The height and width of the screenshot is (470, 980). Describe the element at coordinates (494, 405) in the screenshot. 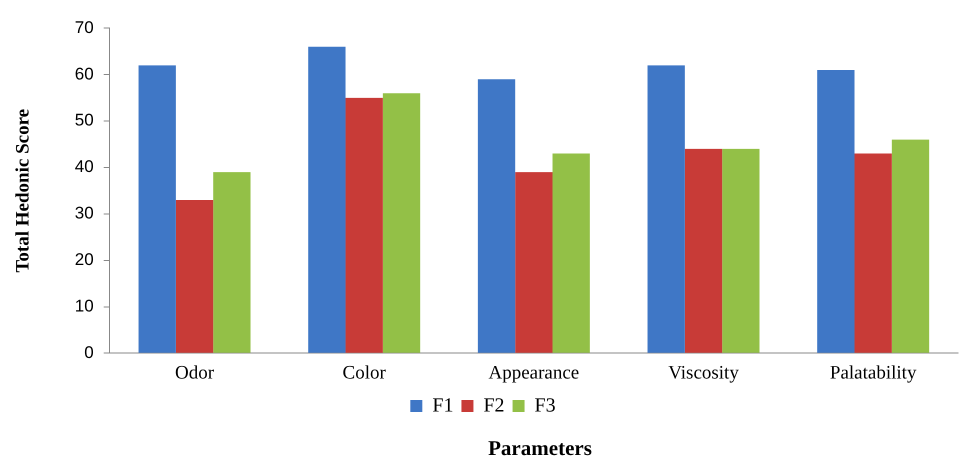

I see `legend-label: F2` at that location.